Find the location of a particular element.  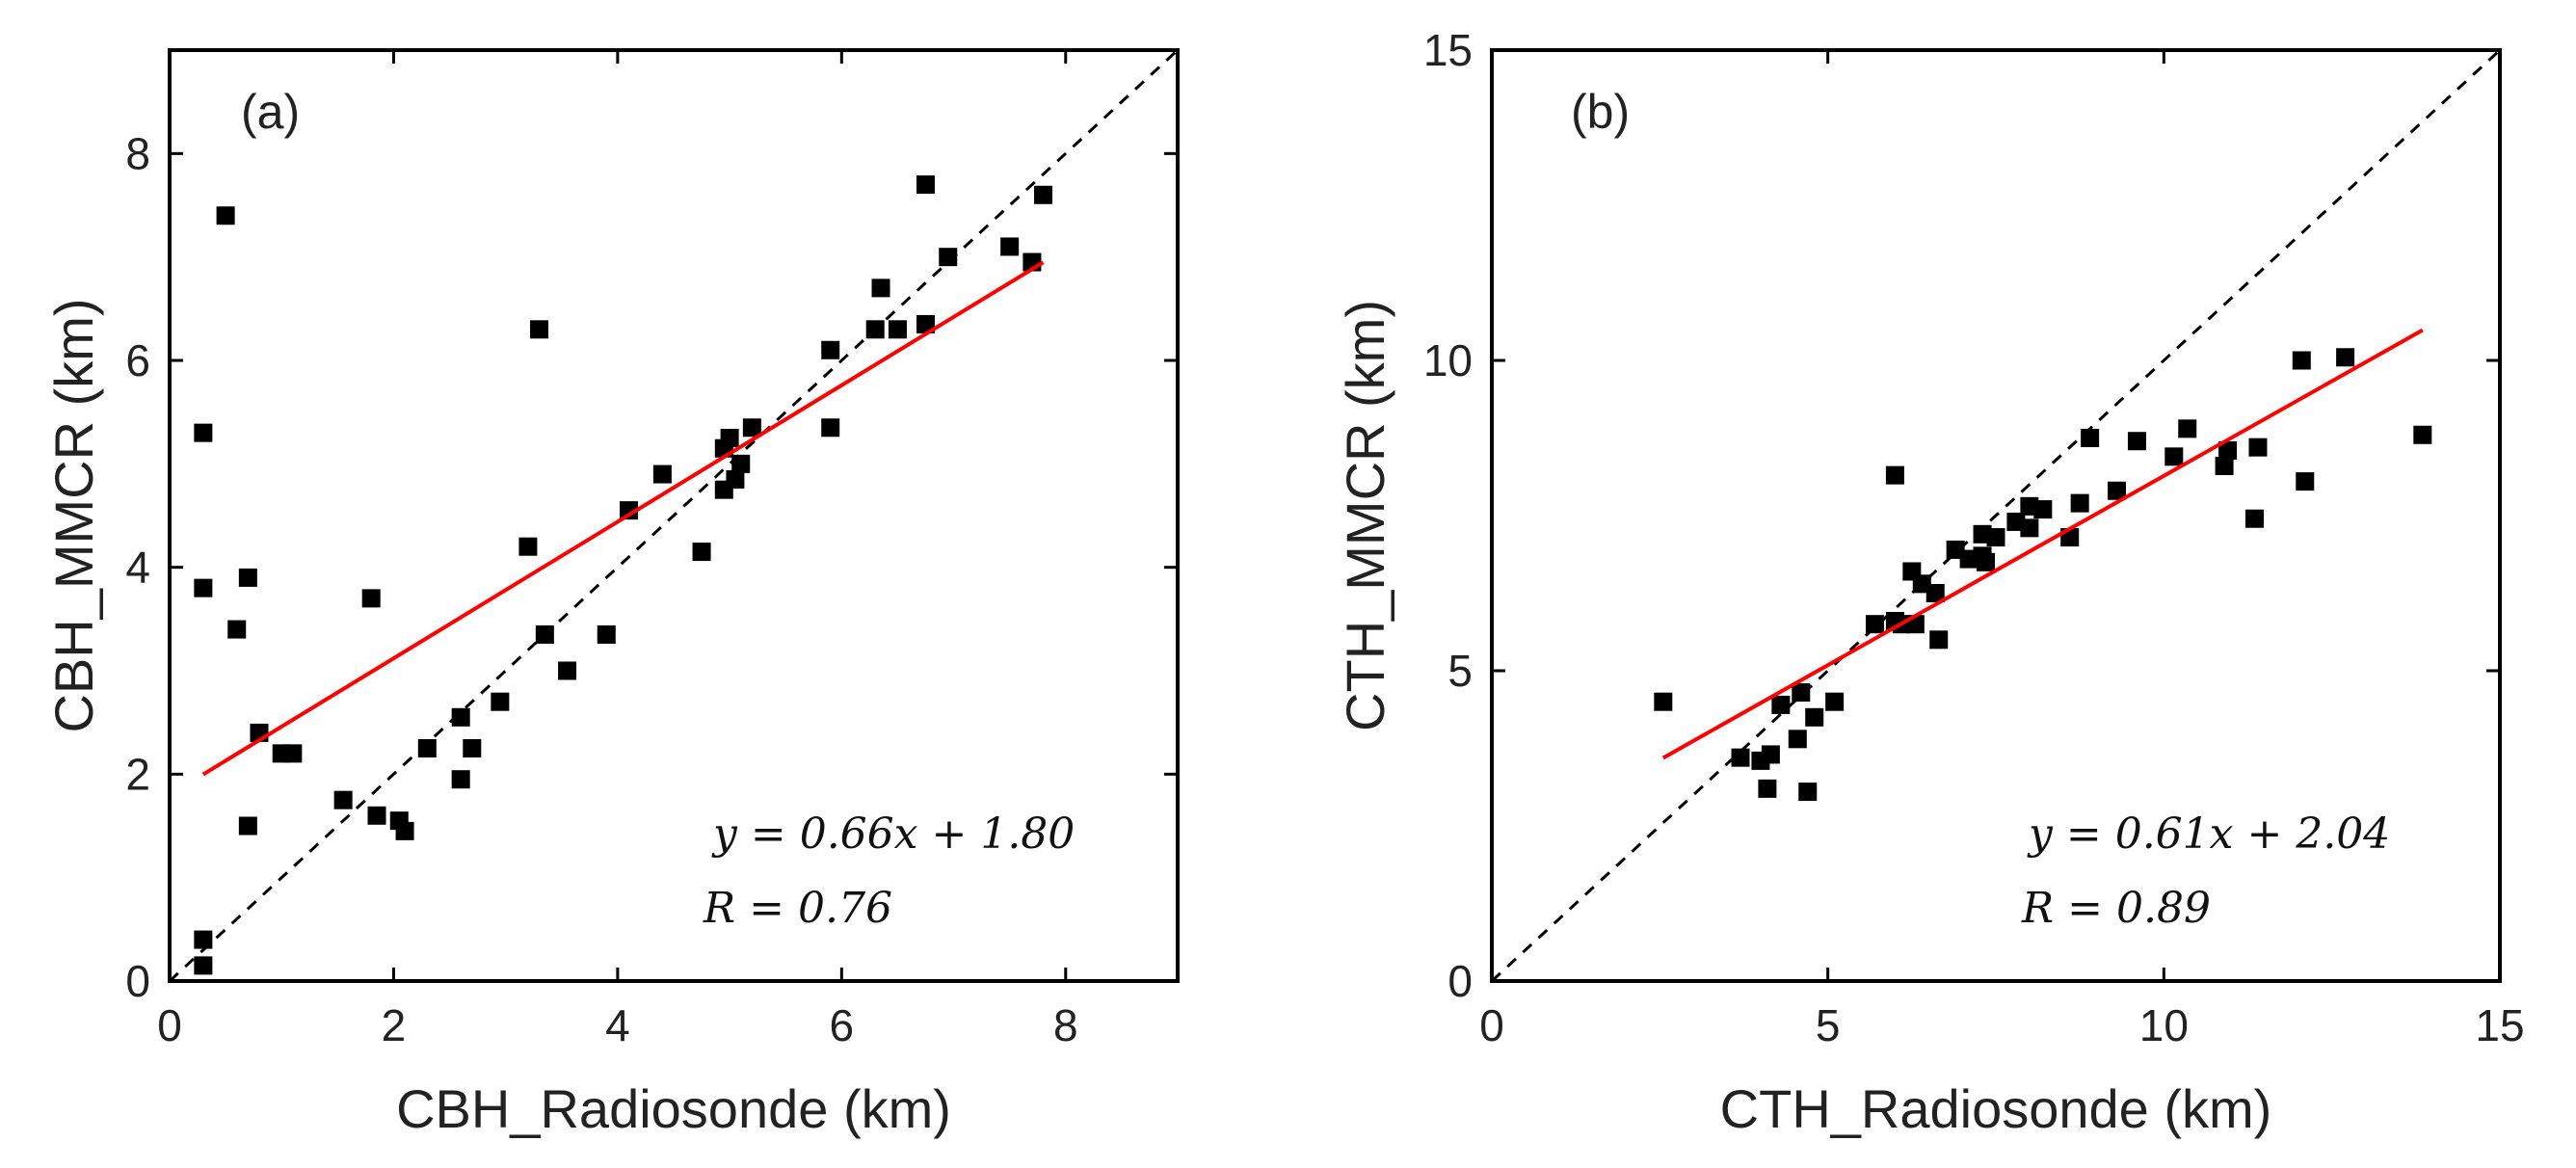

panel-b-fit-line is located at coordinates (2042, 544).